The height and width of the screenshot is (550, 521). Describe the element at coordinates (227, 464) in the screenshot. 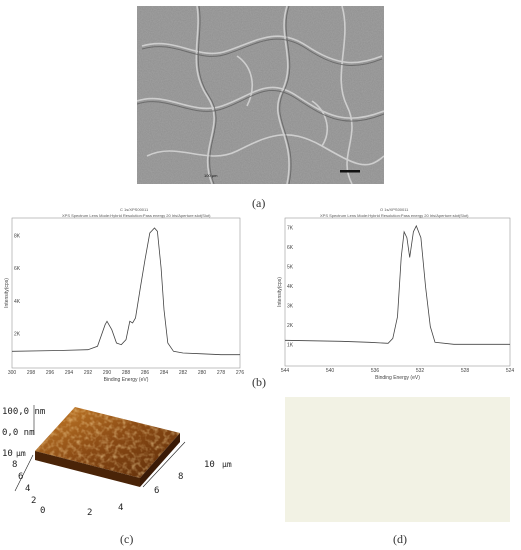

I see `afm-x-unit: μm` at that location.